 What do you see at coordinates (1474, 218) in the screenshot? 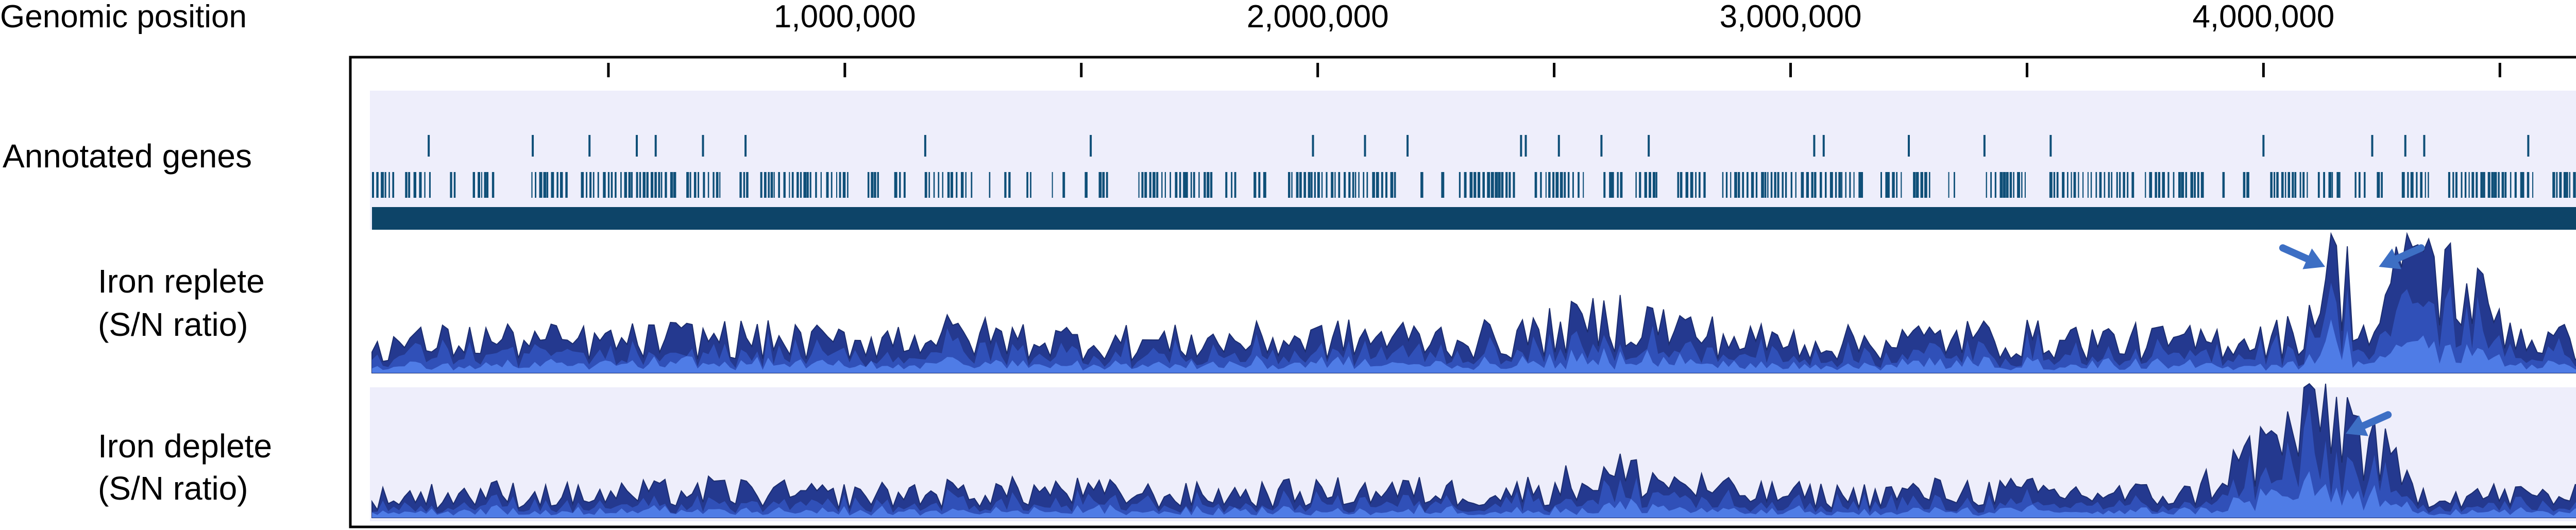
I see `gene-density-bar` at bounding box center [1474, 218].